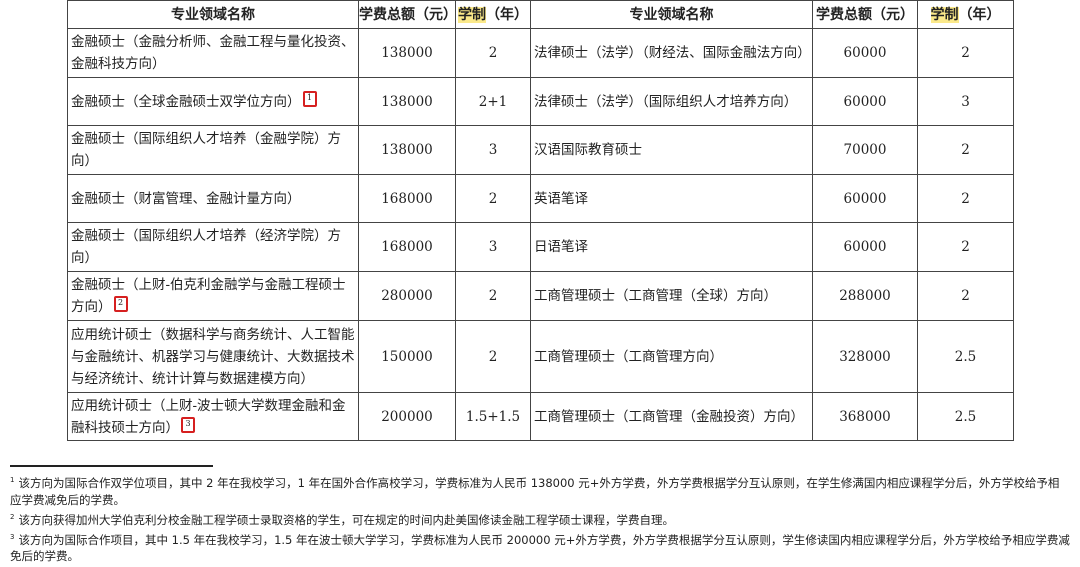  Describe the element at coordinates (213, 14) in the screenshot. I see `header-name: 专业领域名称` at that location.